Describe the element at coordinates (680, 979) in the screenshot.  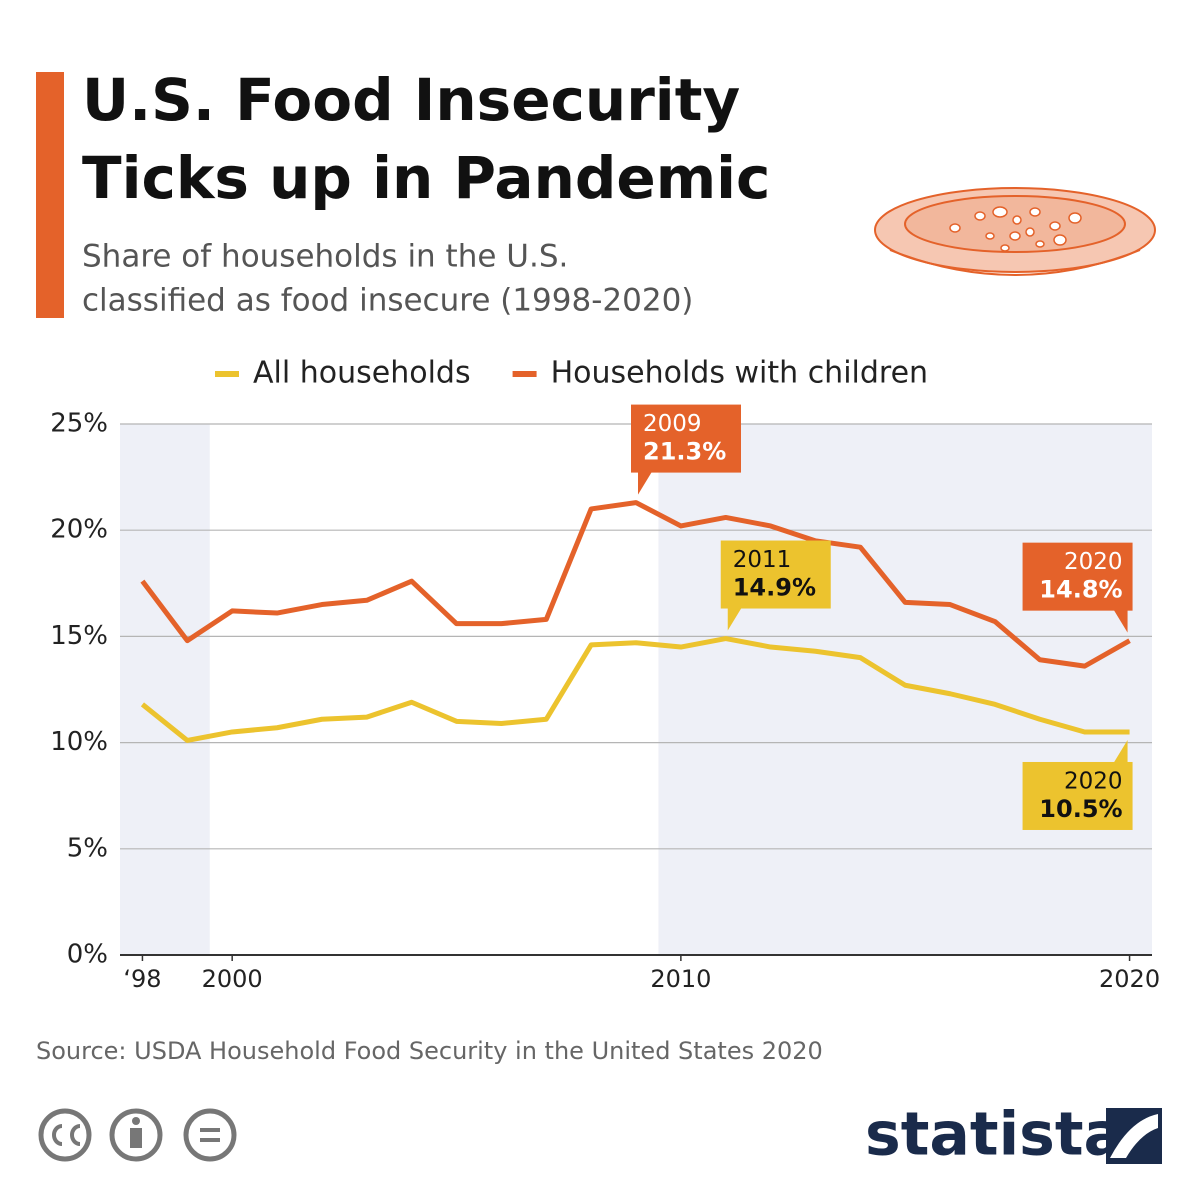
I see `x-tick-label: 2010` at that location.